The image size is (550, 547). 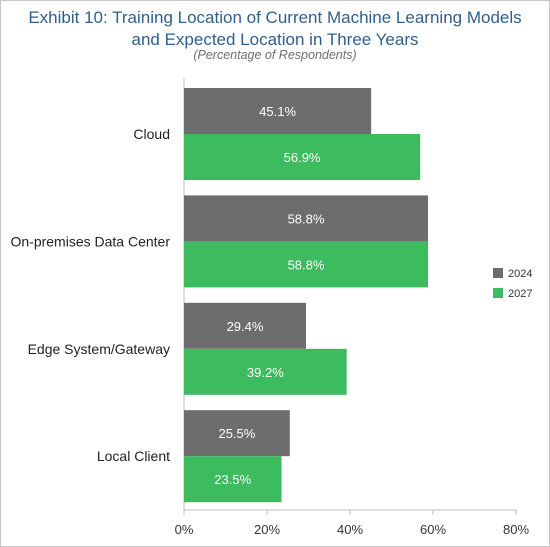 I want to click on bar-value-label: 29.4%, so click(x=245, y=326).